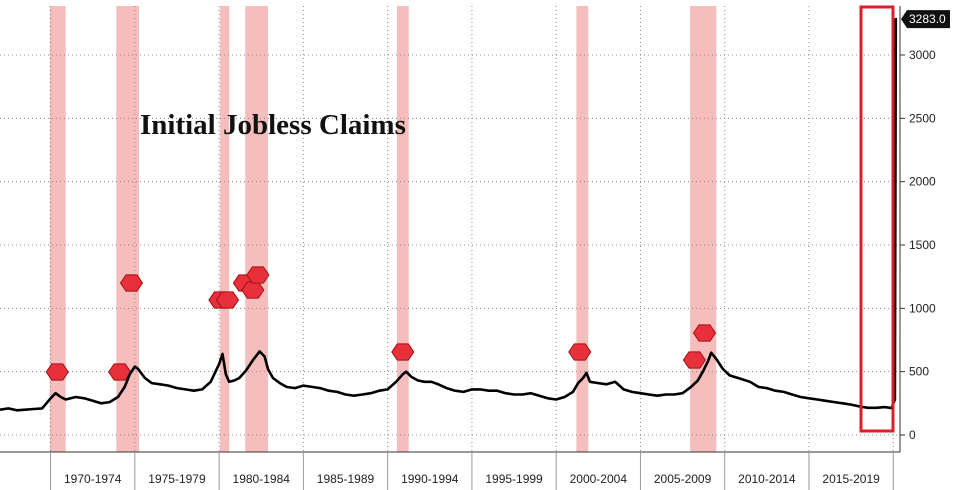  What do you see at coordinates (346, 479) in the screenshot?
I see `x-tick-label: 1985-1989` at bounding box center [346, 479].